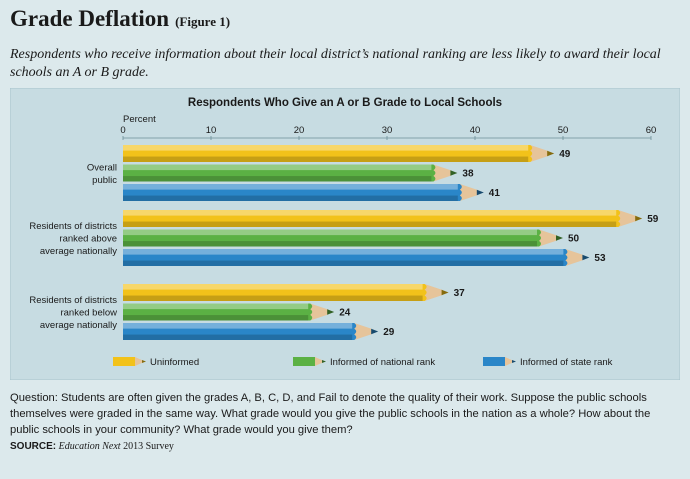  Describe the element at coordinates (382, 362) in the screenshot. I see `legend-label: Informed of national rank` at that location.